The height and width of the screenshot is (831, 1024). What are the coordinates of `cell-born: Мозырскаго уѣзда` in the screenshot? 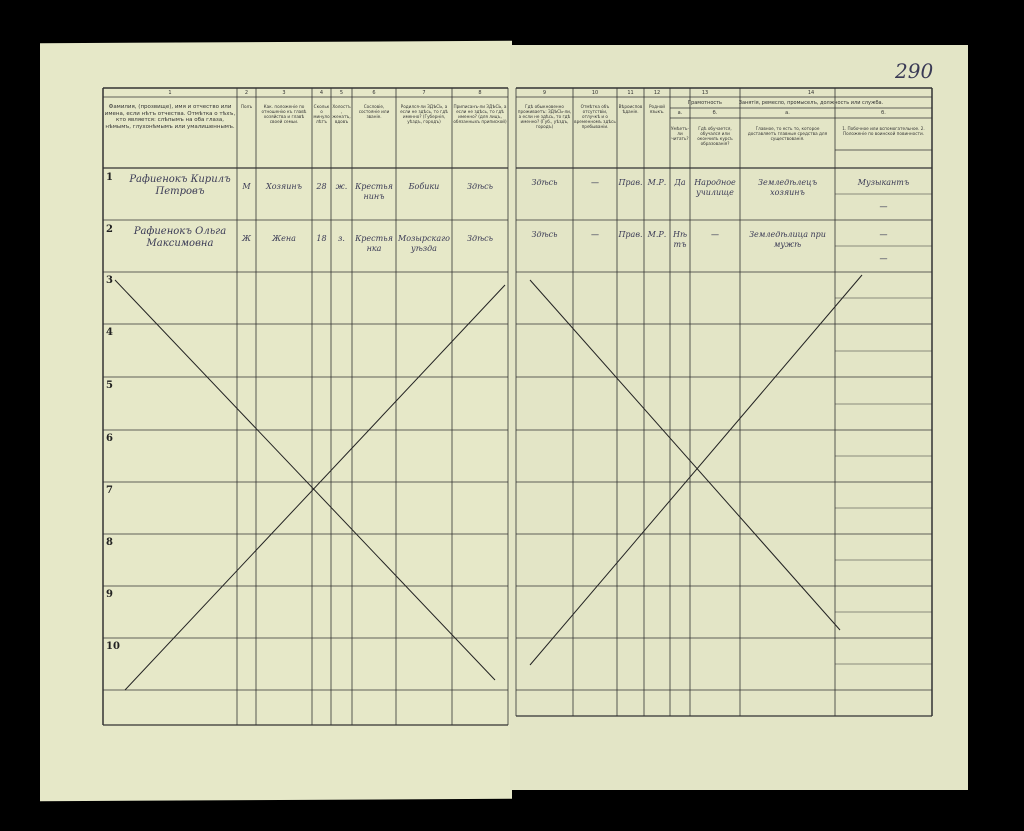 It's located at (424, 243).